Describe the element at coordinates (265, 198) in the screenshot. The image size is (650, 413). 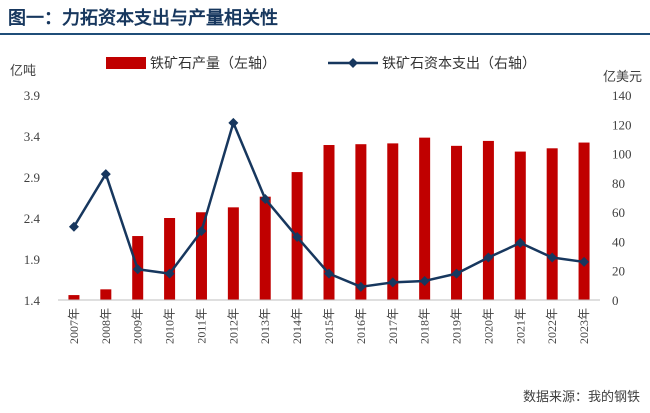
I see `capex-point-2013年` at that location.